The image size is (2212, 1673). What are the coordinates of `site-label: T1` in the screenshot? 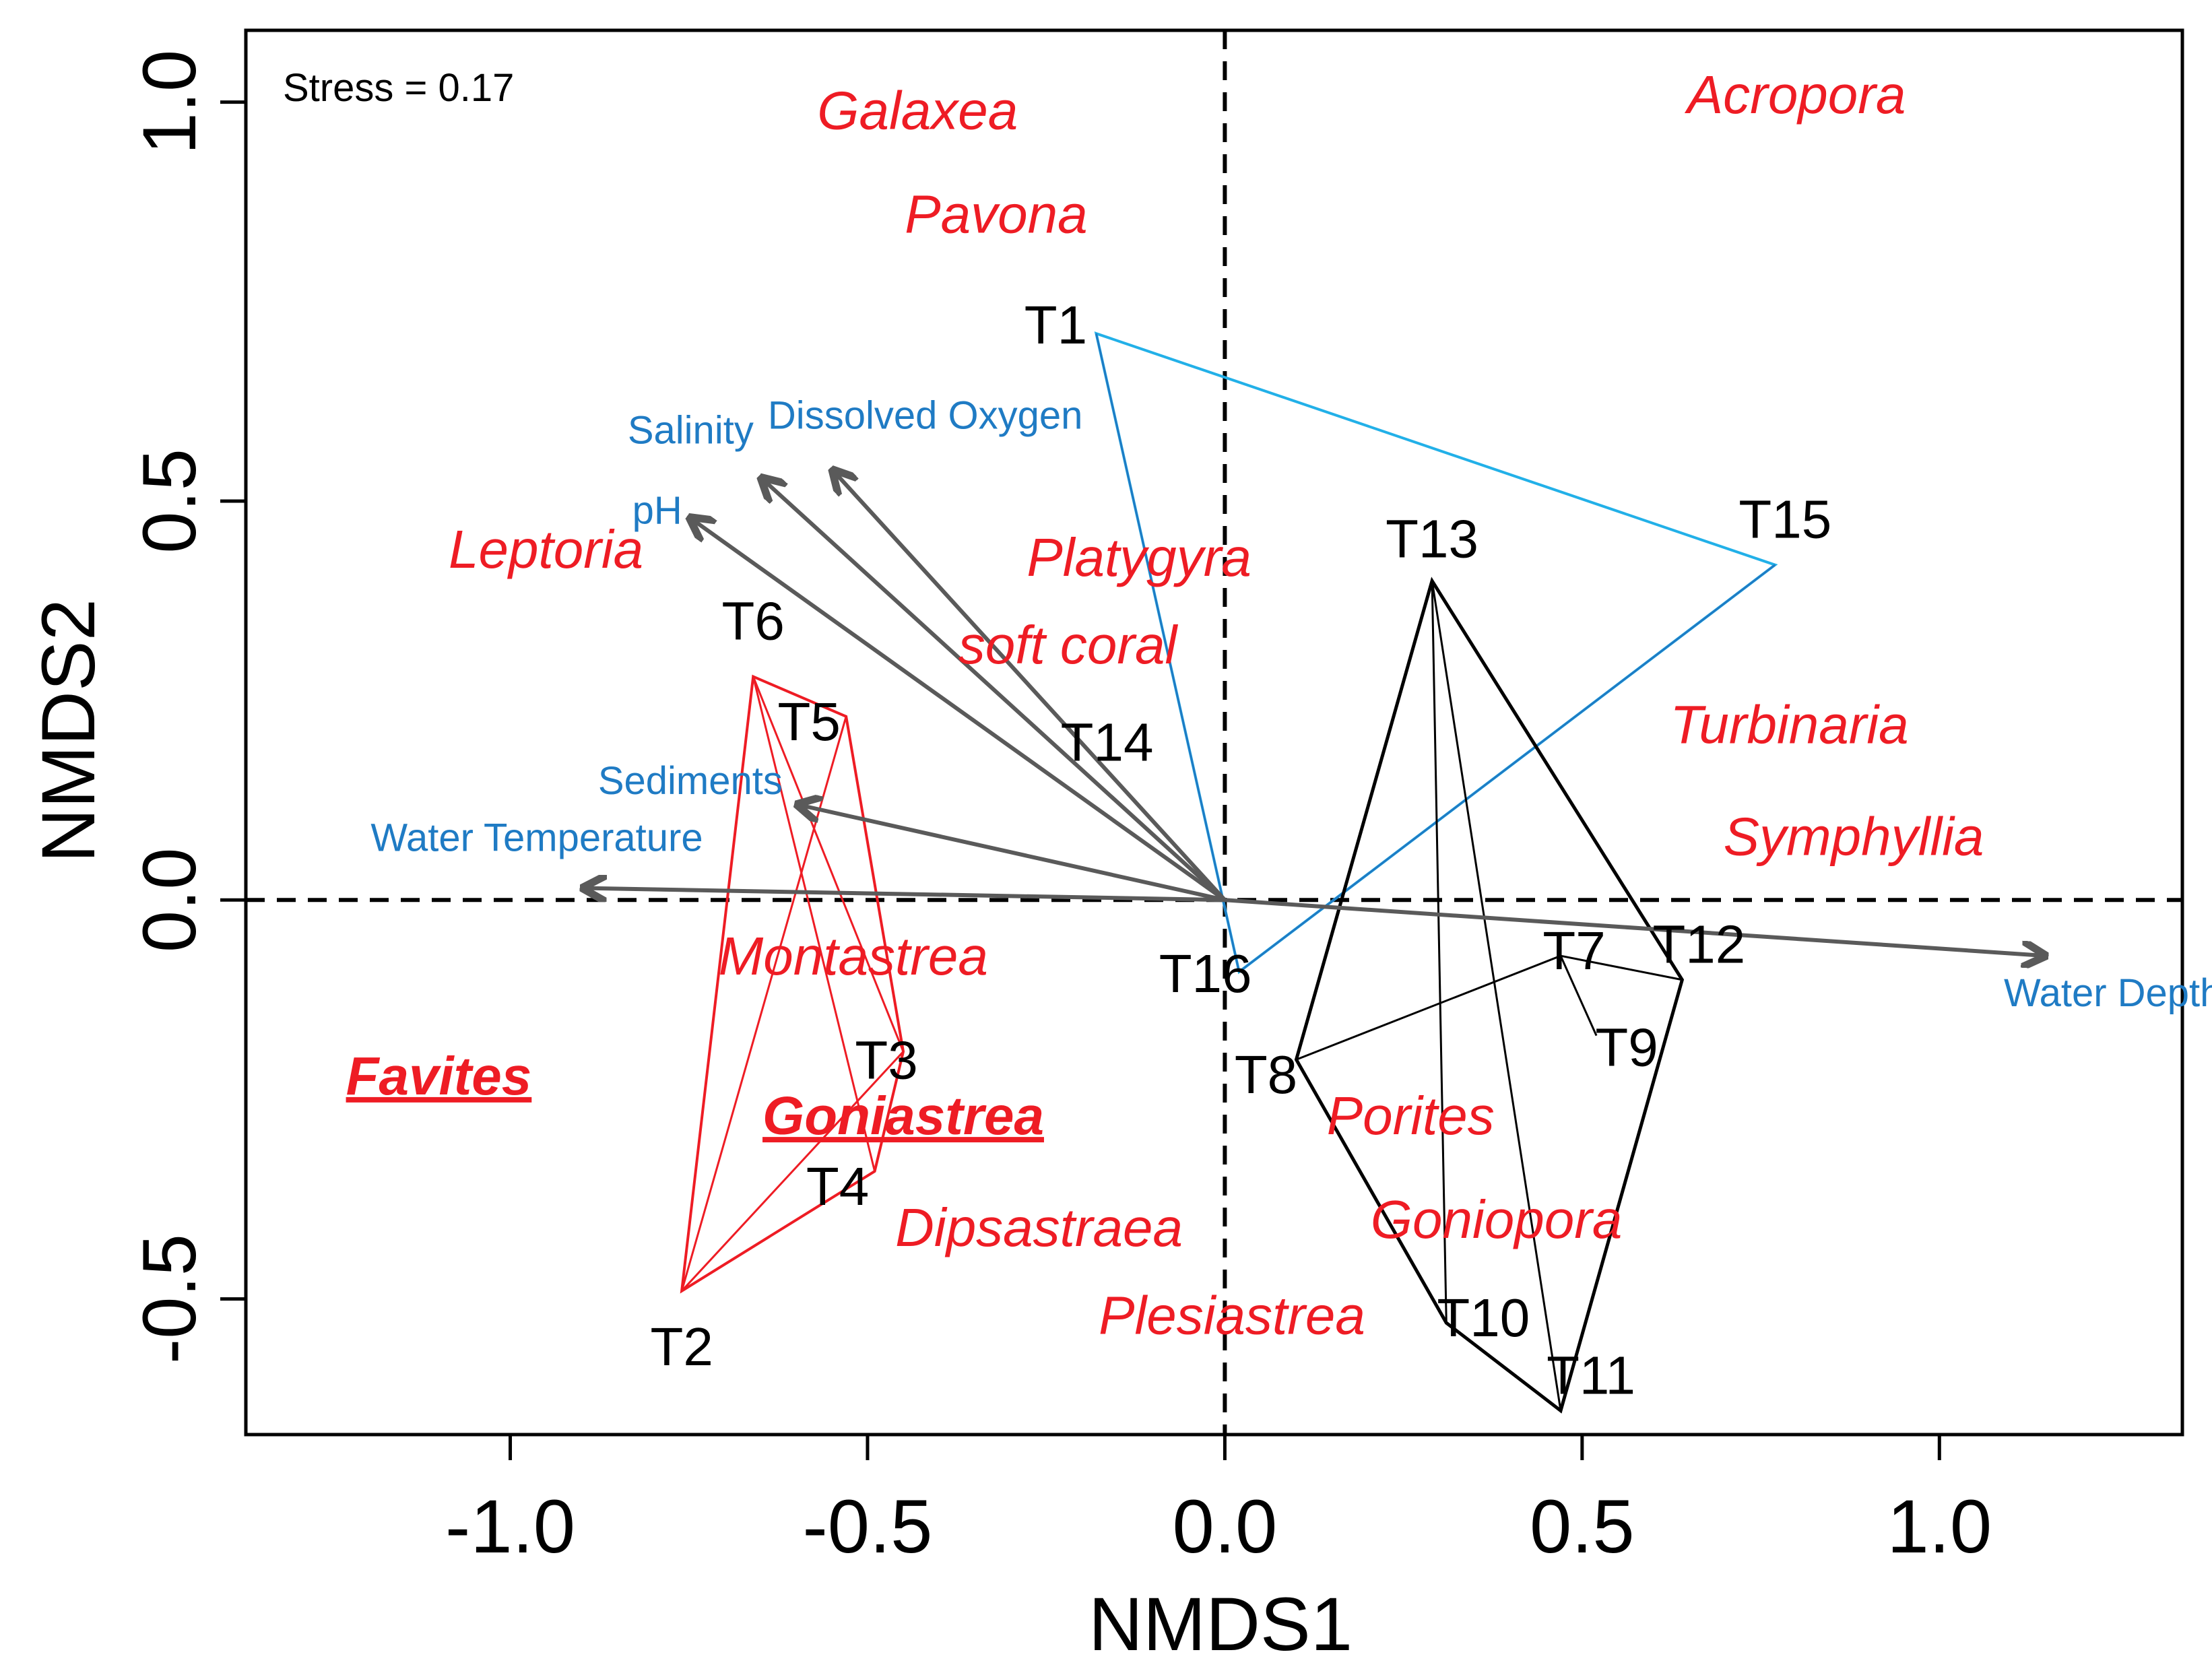 It's located at (1055, 325).